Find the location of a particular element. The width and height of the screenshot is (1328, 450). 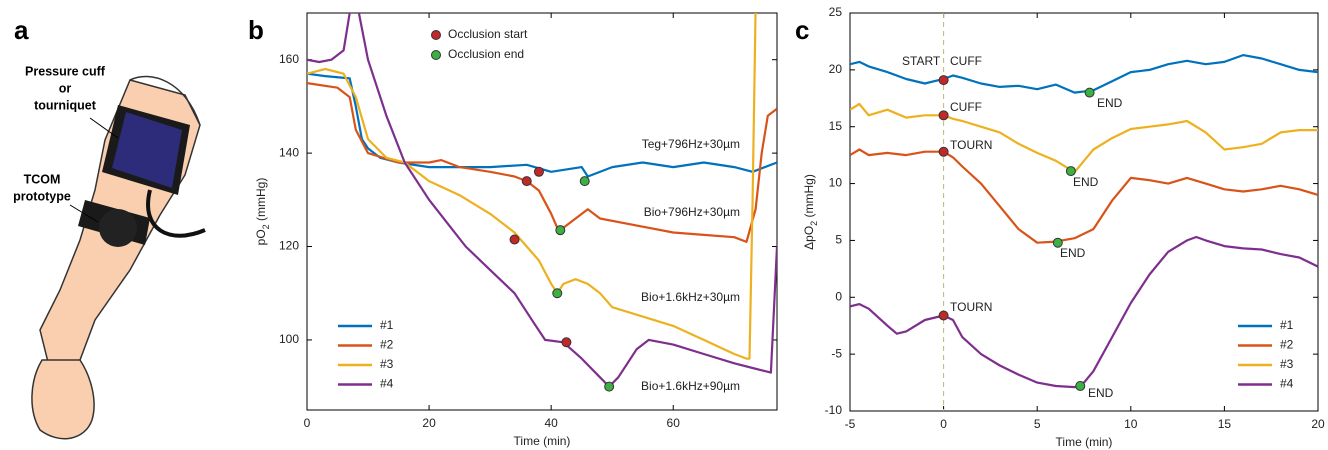

y-tick-label: 140 is located at coordinates (289, 152).